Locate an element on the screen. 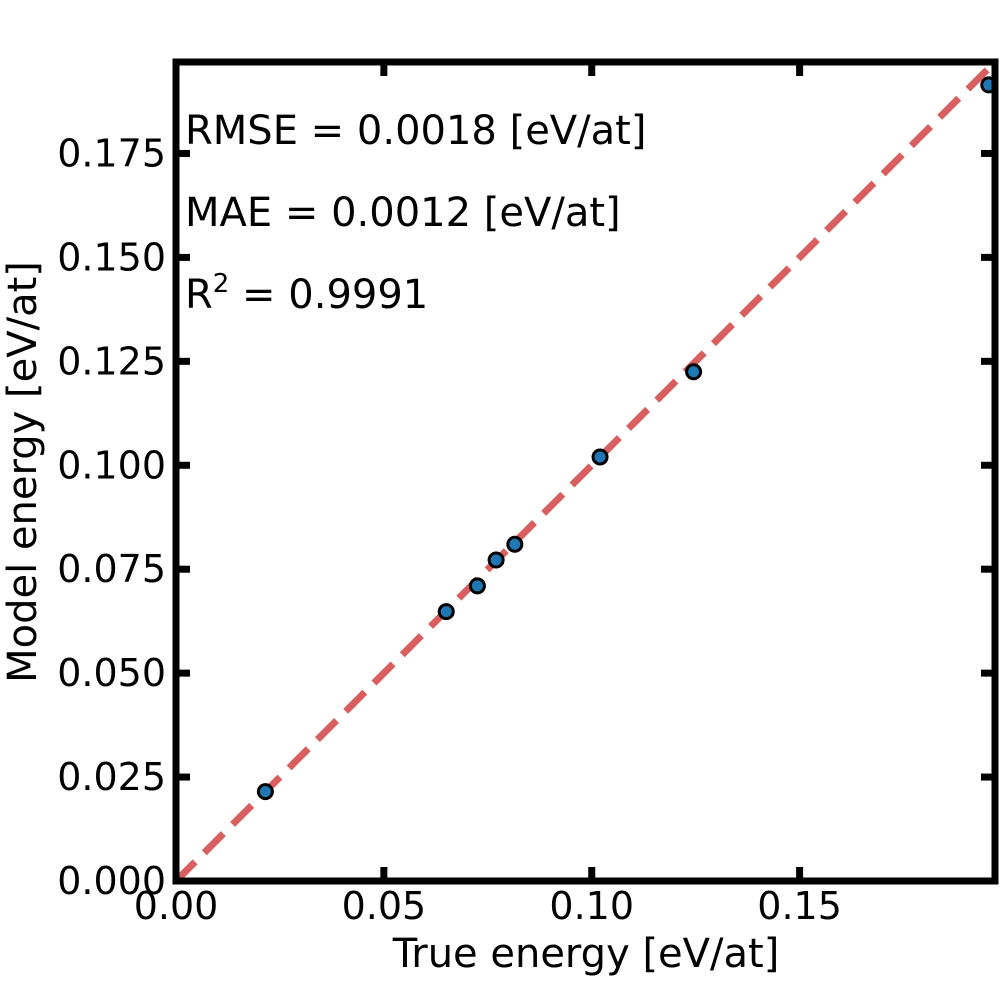 The width and height of the screenshot is (1000, 1000). y-tick-label: 0.100 is located at coordinates (111, 465).